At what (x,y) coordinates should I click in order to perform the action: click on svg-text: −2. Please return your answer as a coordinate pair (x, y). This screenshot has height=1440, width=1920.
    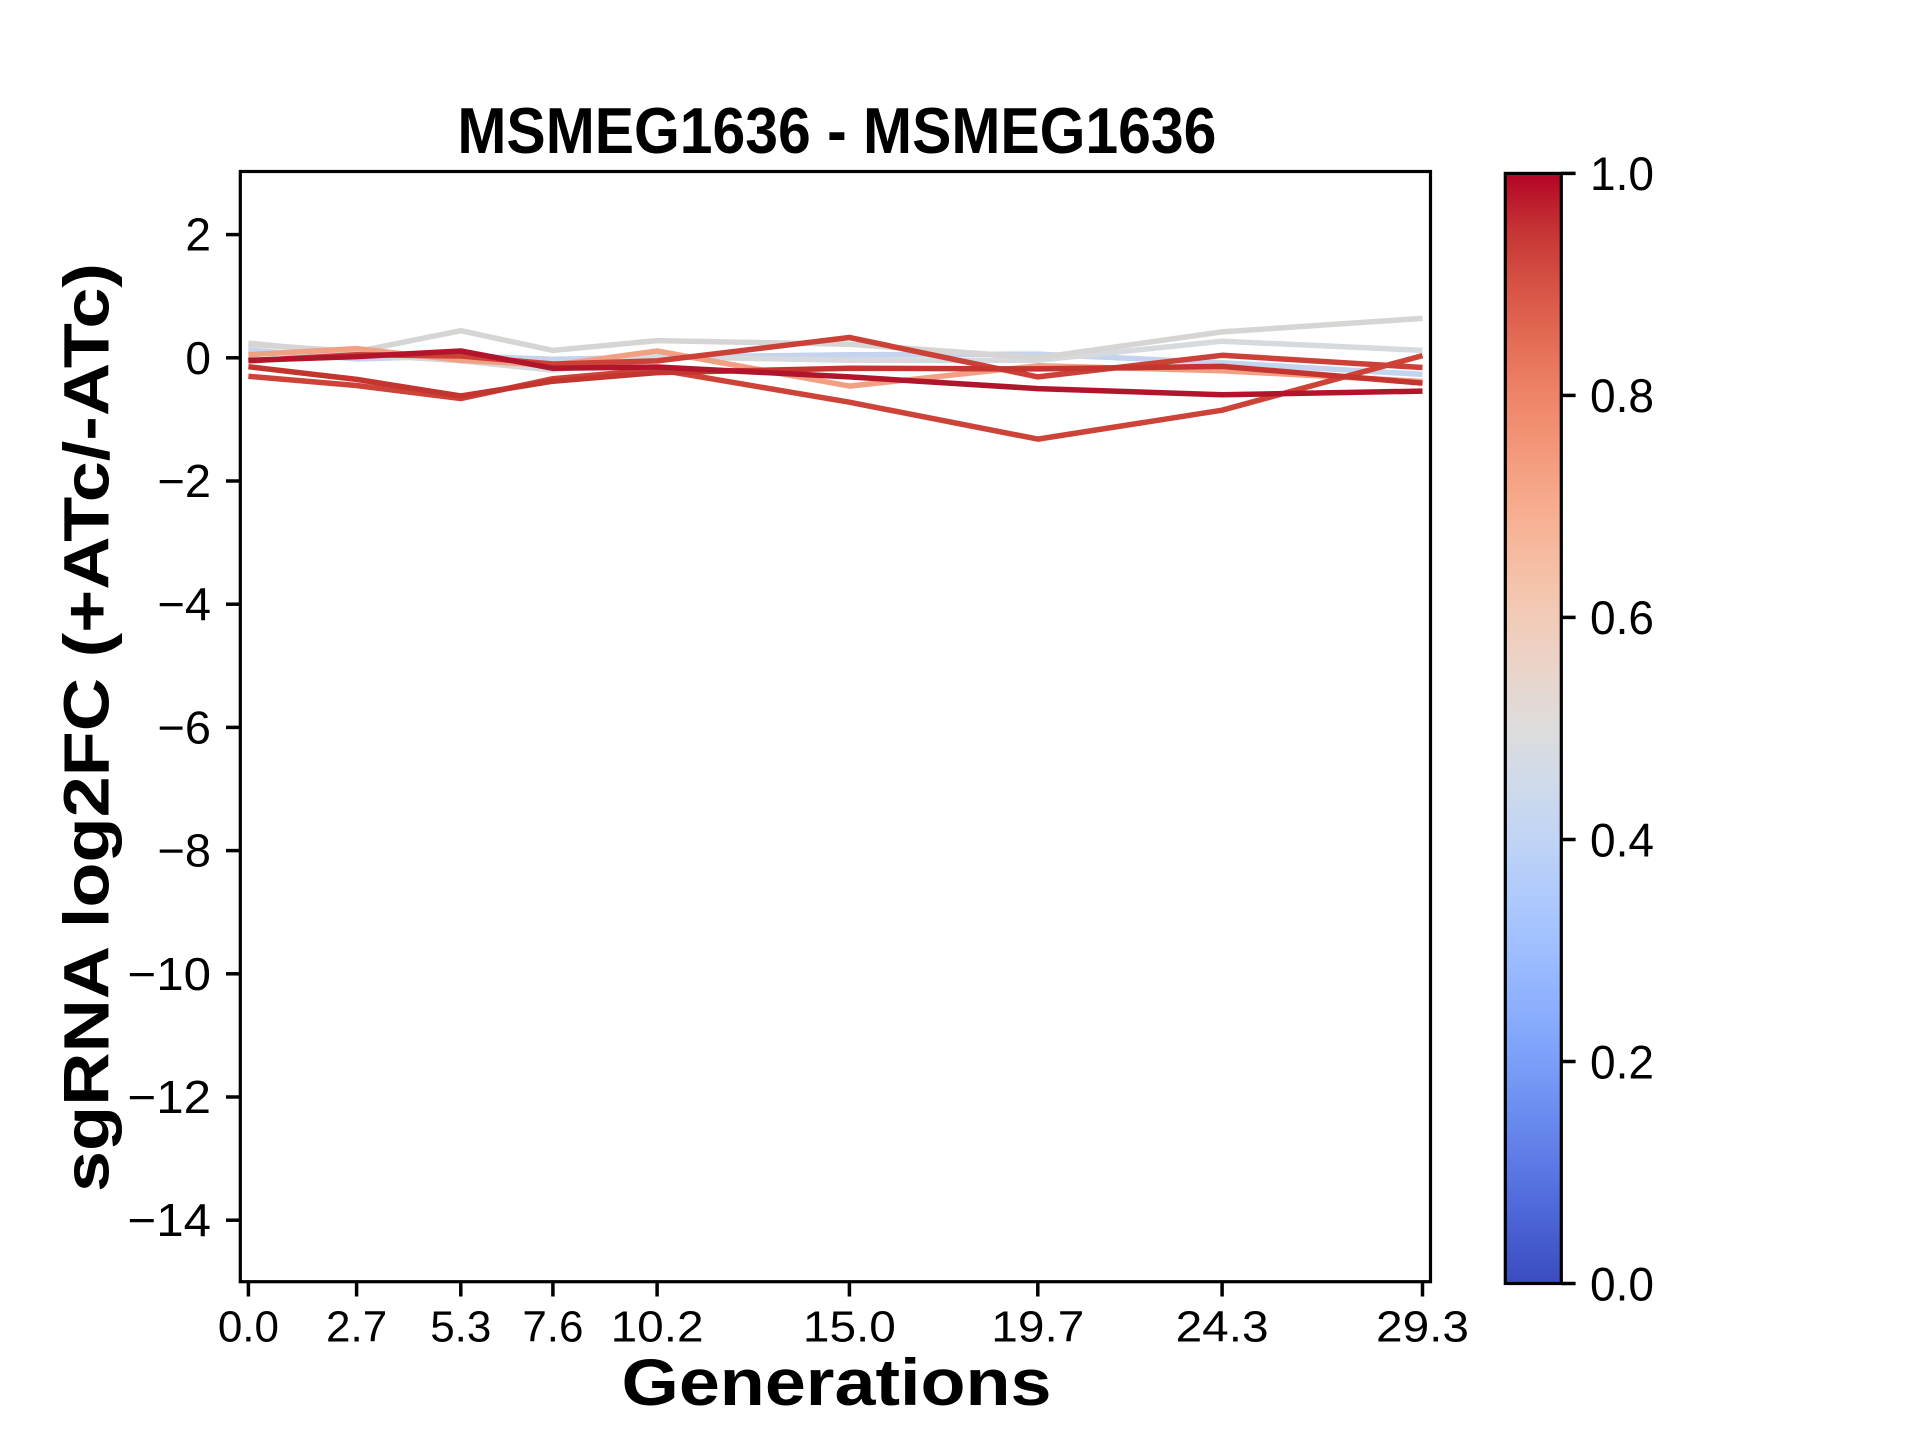
    Looking at the image, I should click on (185, 481).